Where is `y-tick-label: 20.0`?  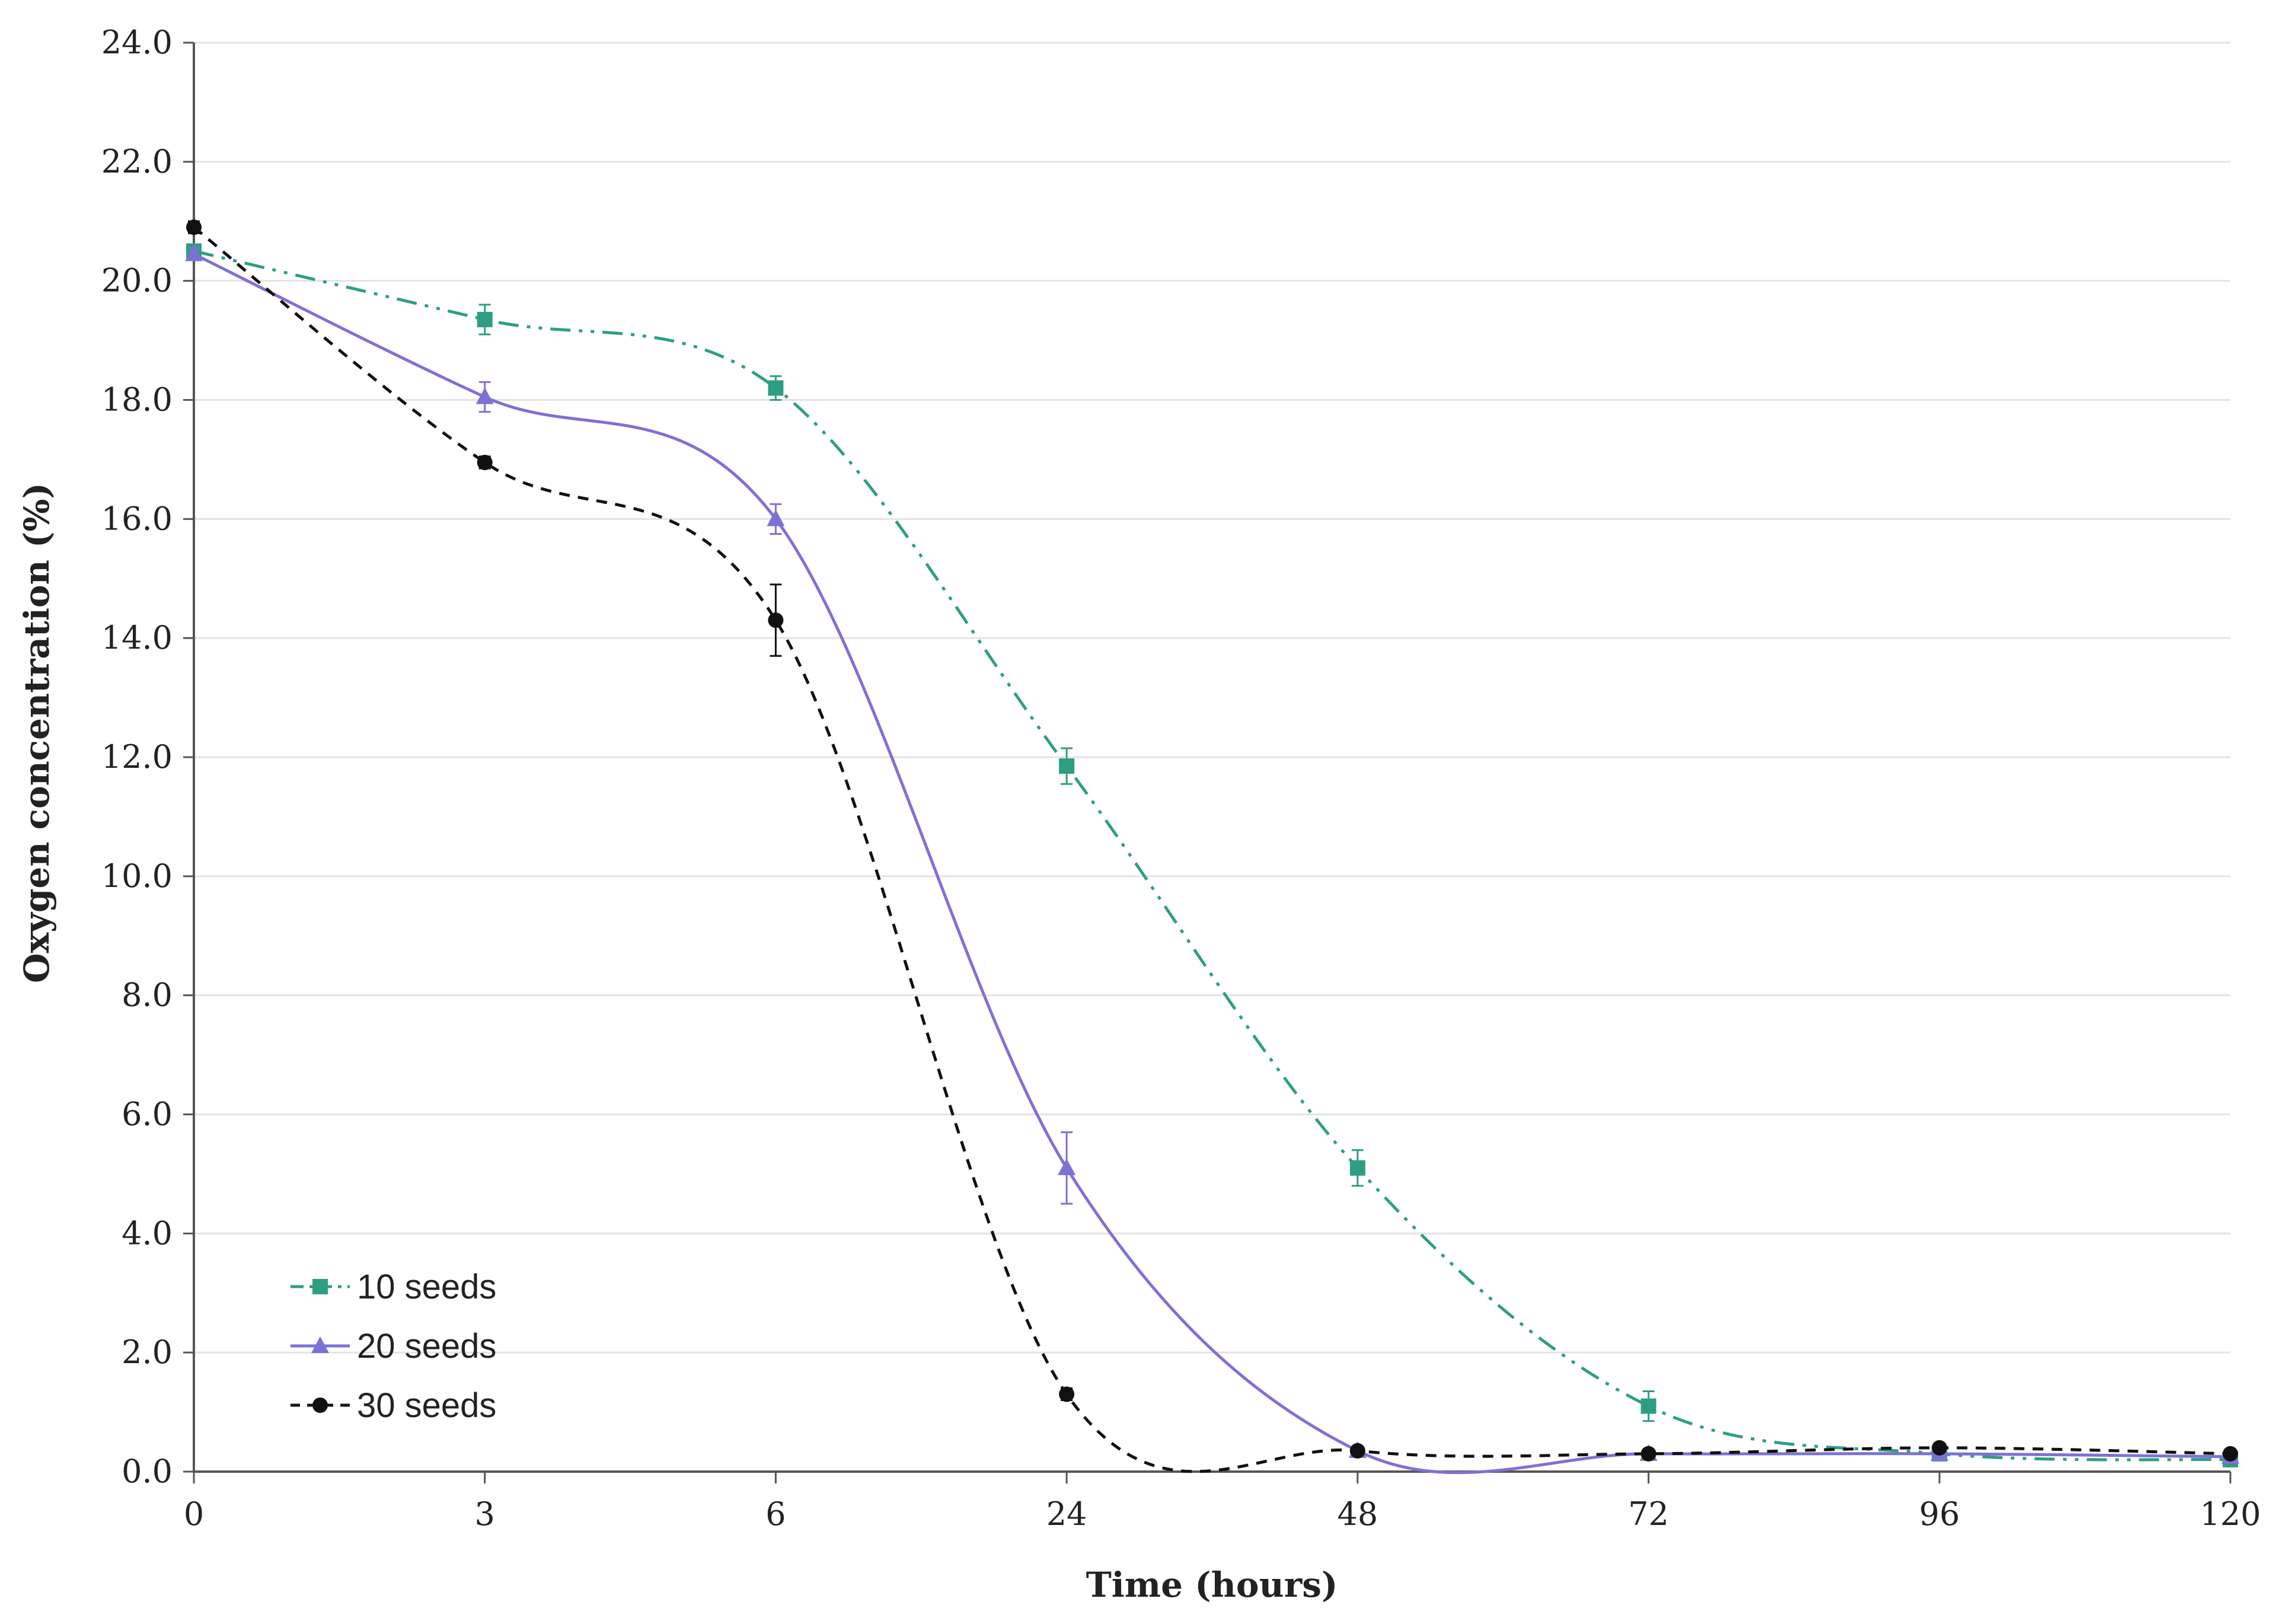 y-tick-label: 20.0 is located at coordinates (137, 280).